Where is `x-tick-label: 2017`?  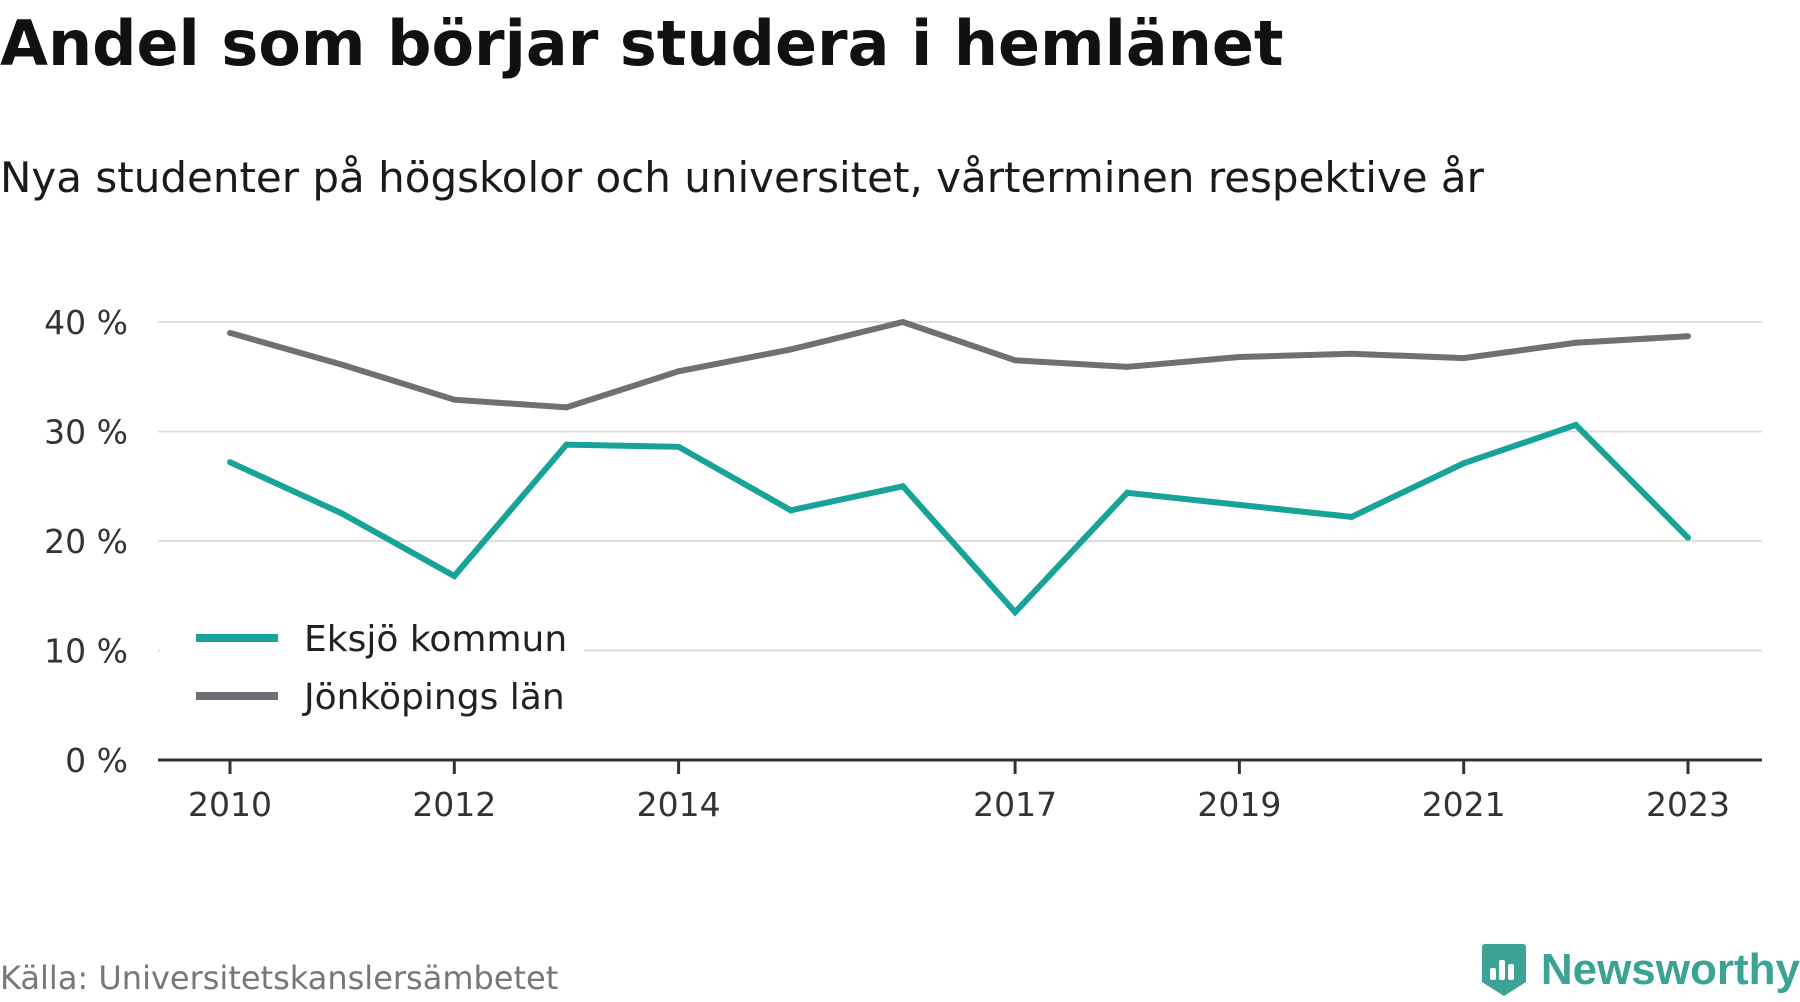 x-tick-label: 2017 is located at coordinates (1015, 804).